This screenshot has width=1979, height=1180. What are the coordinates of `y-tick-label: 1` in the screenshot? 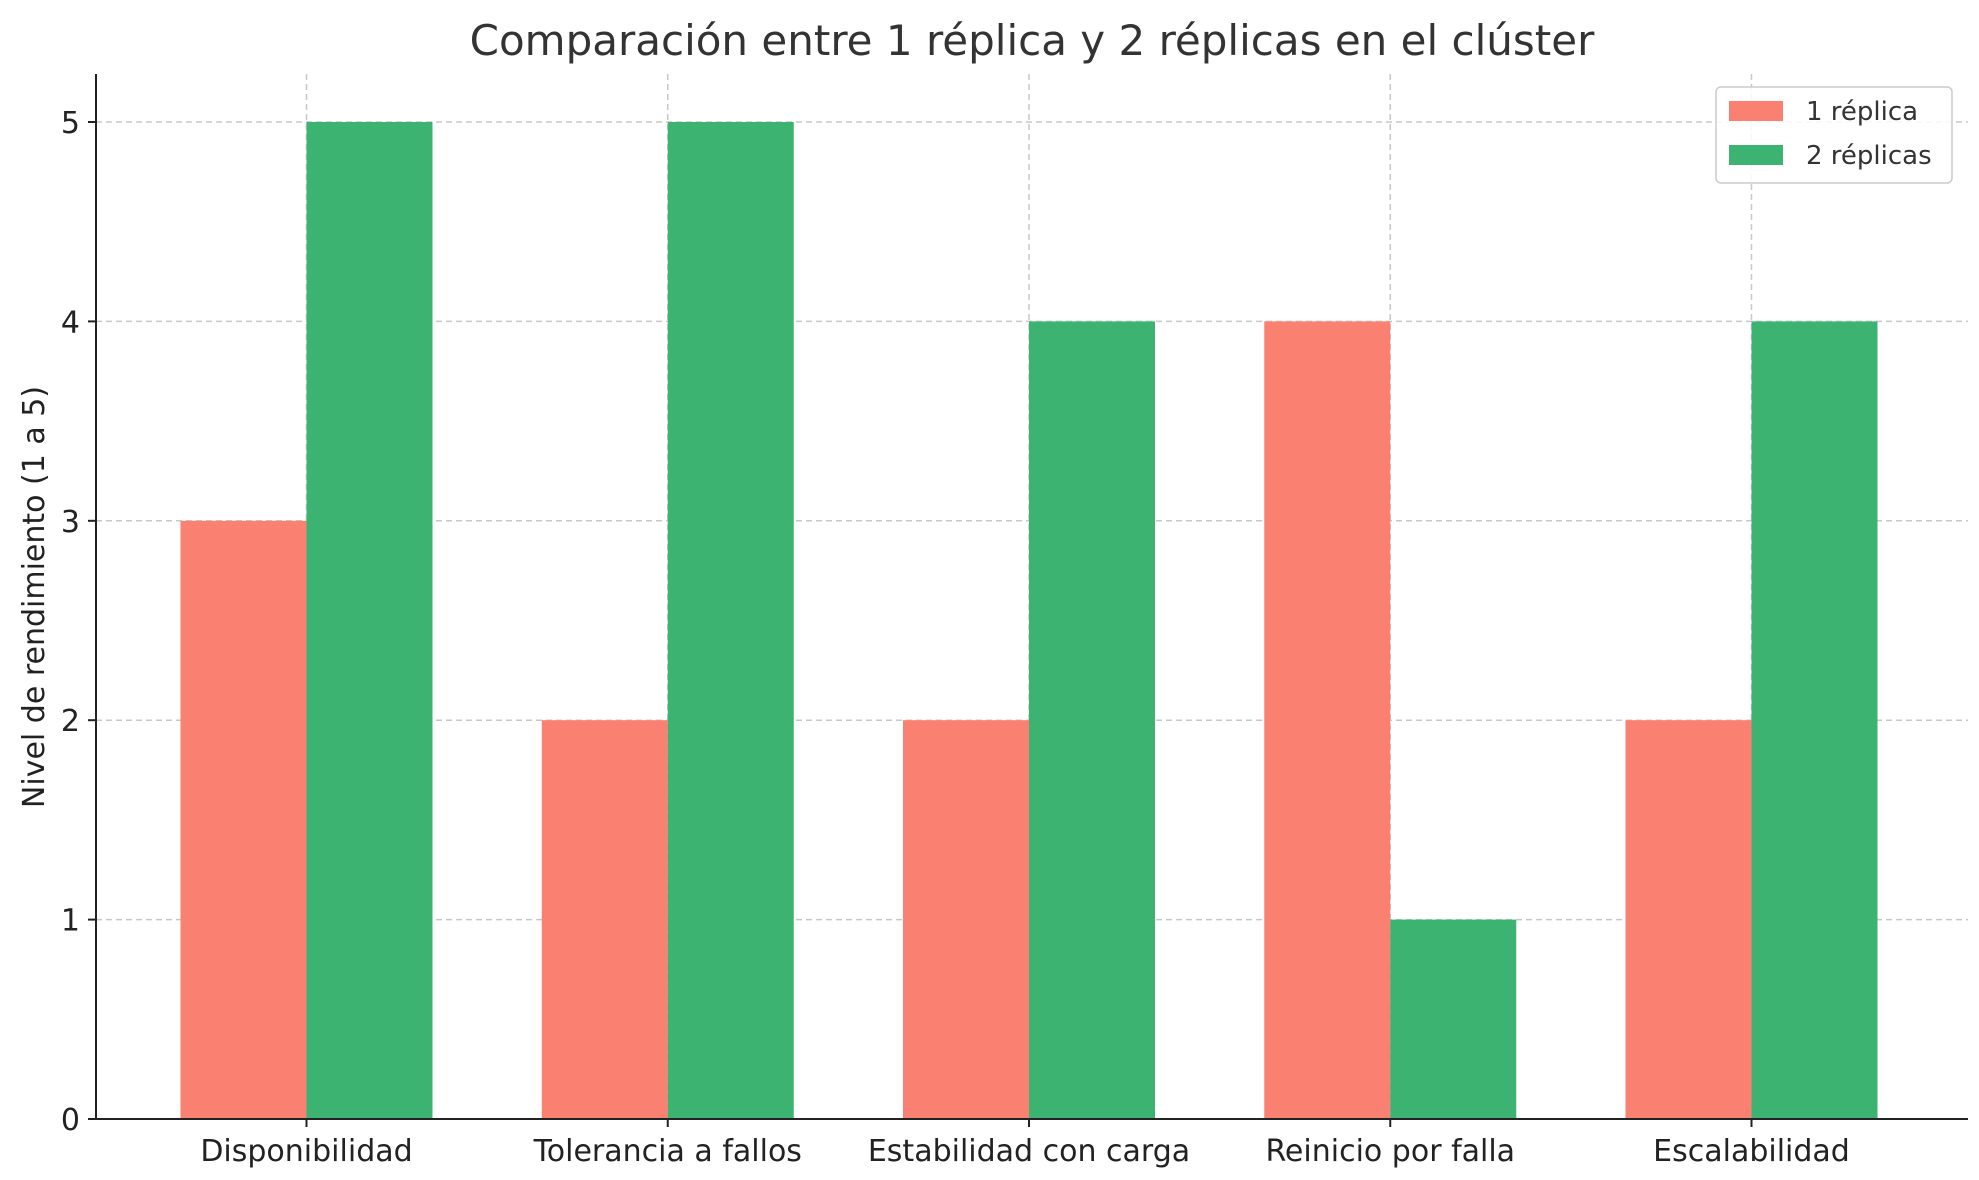 It's located at (70, 921).